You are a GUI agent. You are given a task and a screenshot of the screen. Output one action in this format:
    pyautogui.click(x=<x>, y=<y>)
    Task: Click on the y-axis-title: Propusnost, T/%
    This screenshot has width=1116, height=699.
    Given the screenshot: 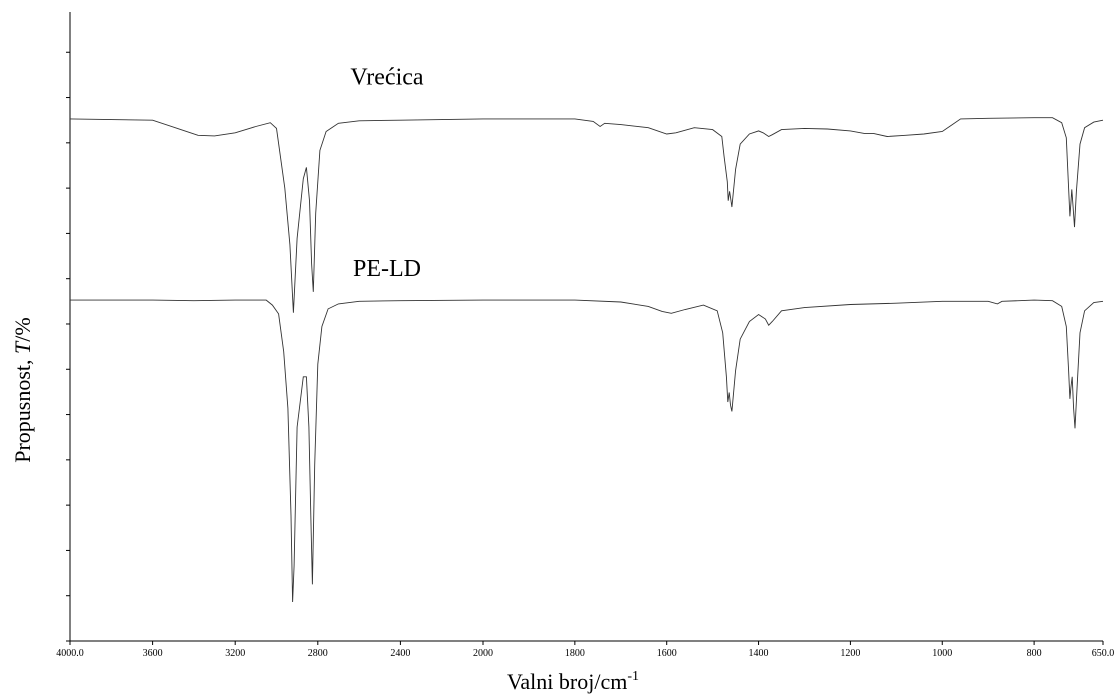 What is the action you would take?
    pyautogui.click(x=22, y=390)
    